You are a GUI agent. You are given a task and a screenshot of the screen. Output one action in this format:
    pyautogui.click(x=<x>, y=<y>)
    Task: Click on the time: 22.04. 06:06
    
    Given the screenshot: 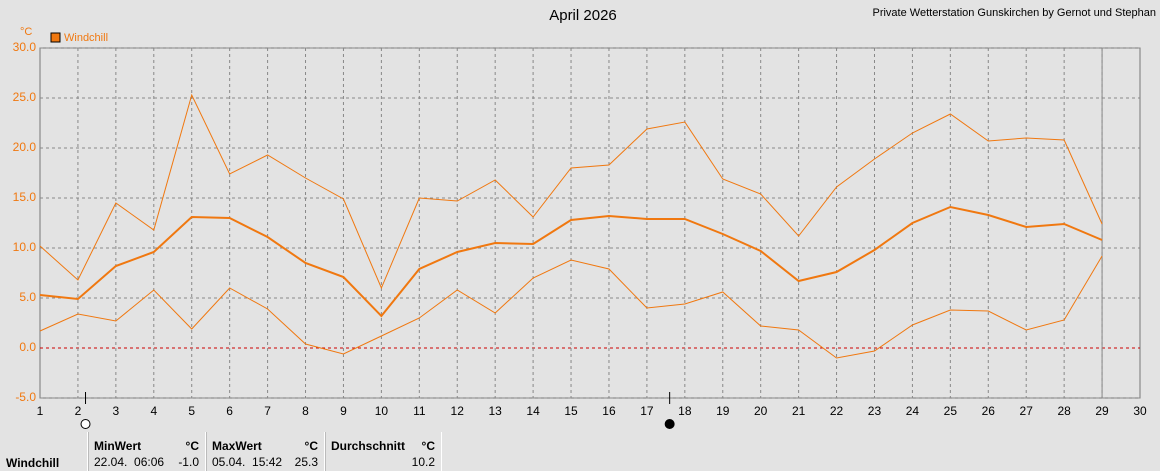 What is the action you would take?
    pyautogui.click(x=129, y=462)
    